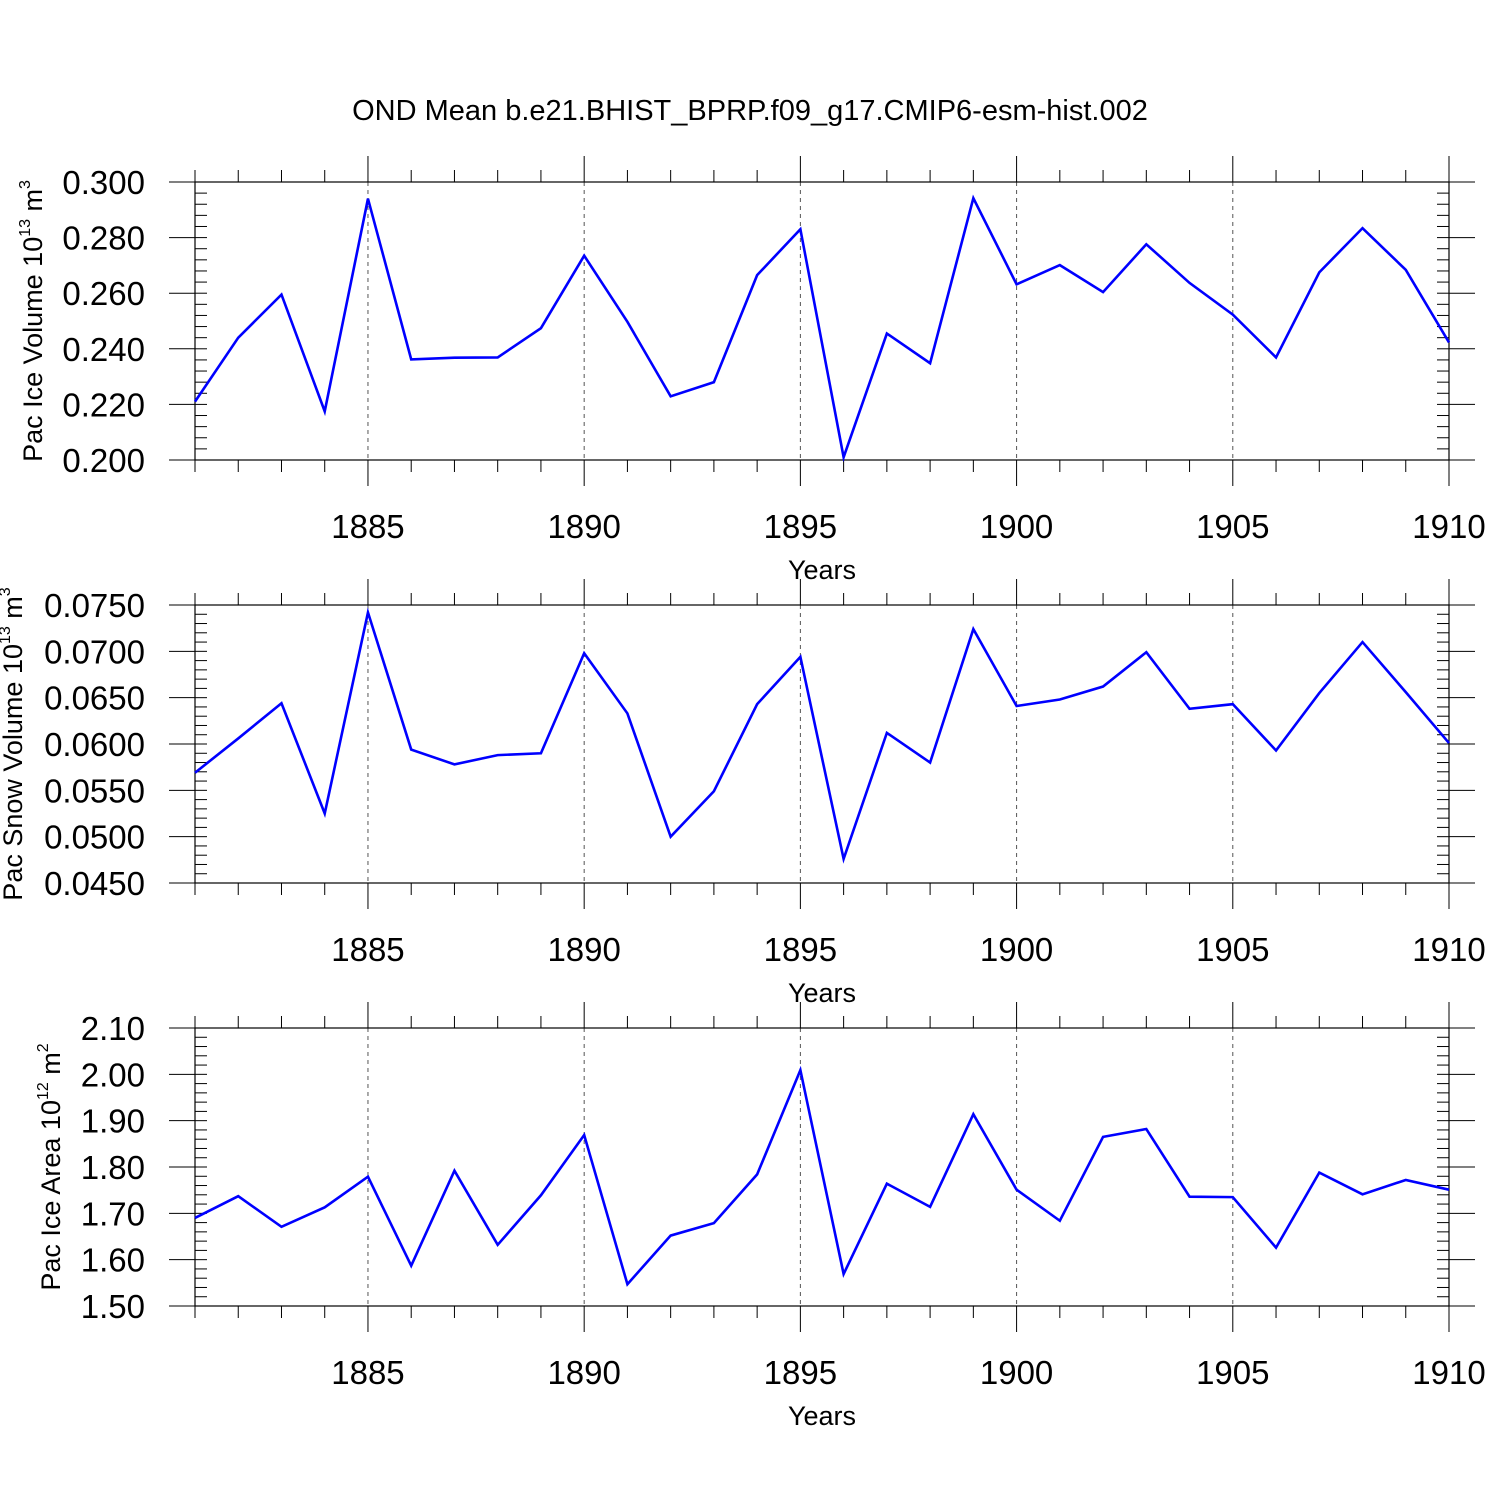  What do you see at coordinates (113, 1167) in the screenshot?
I see `y-tick-label: 1.80` at bounding box center [113, 1167].